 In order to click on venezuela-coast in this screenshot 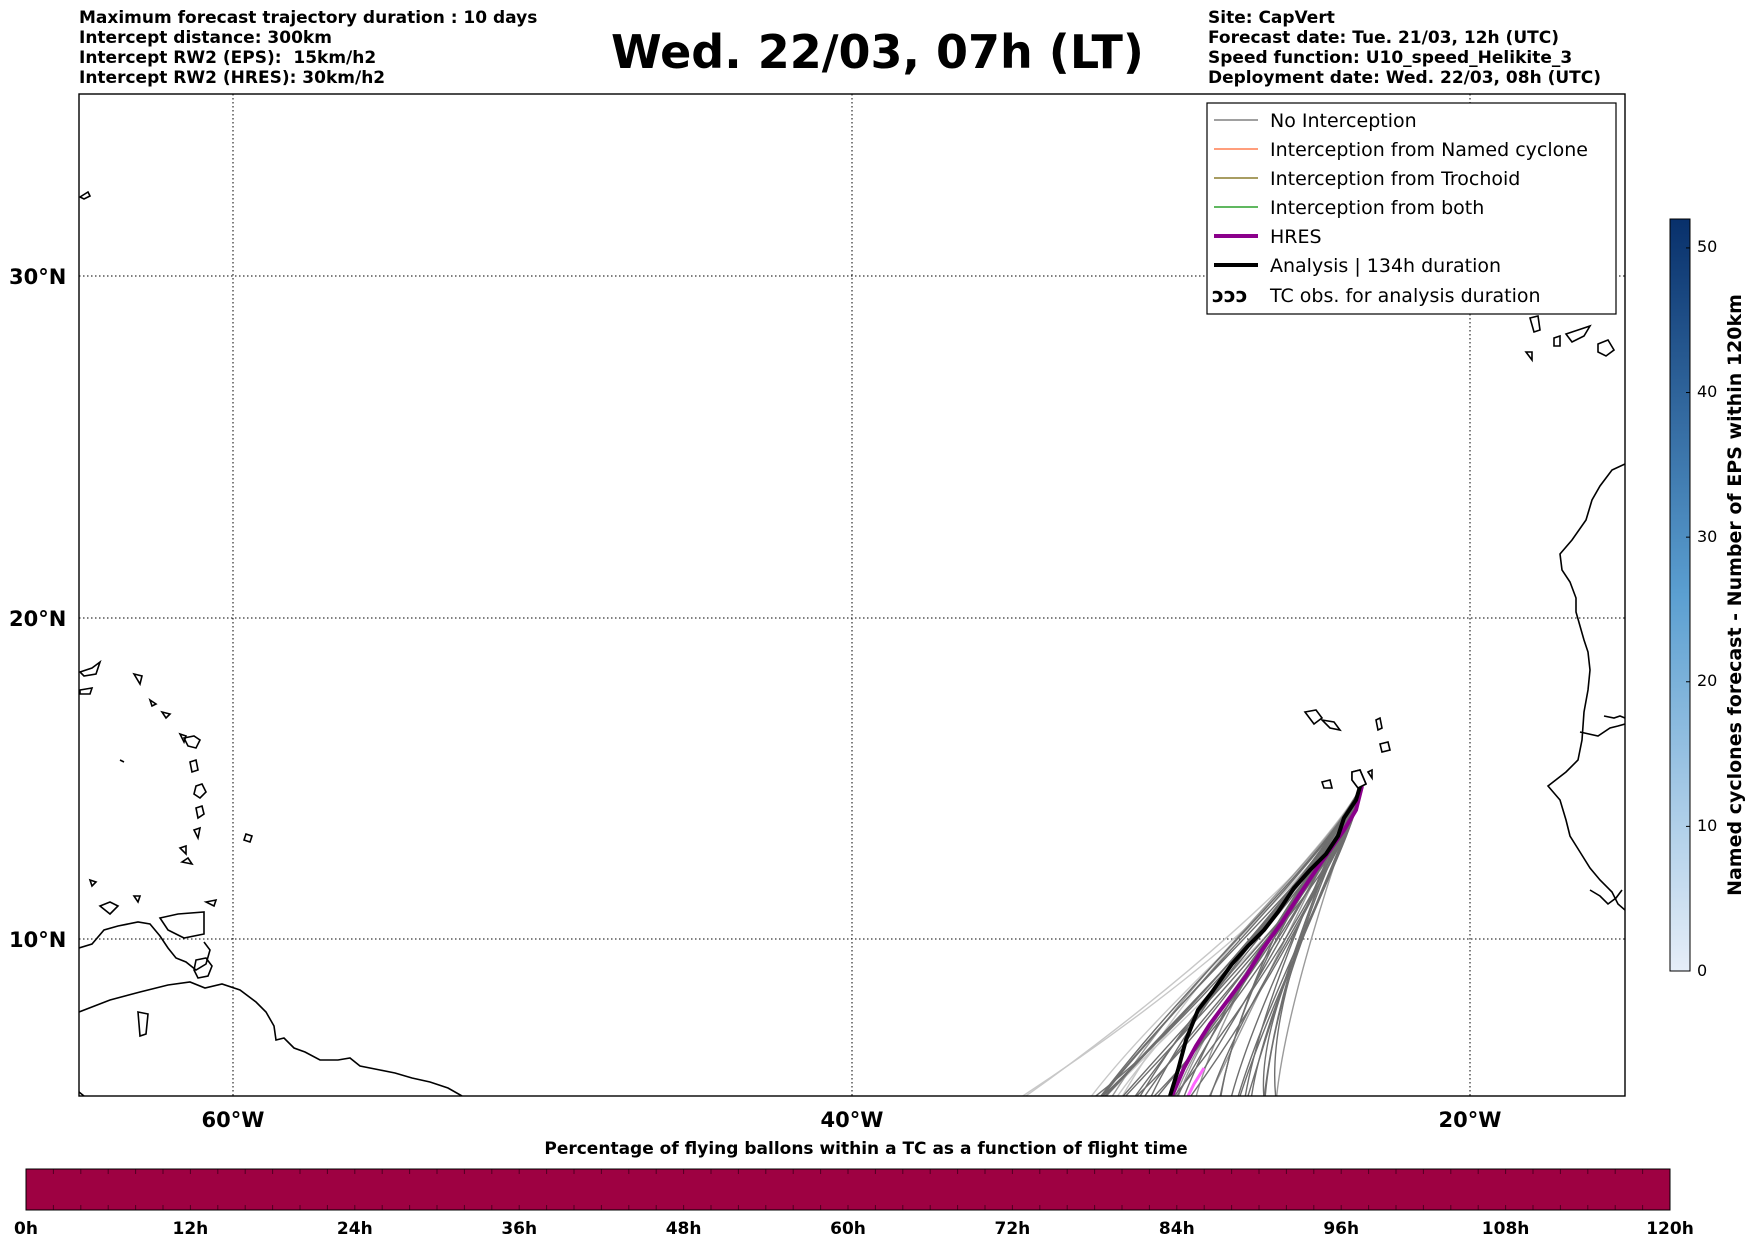, I will do `click(145, 946)`.